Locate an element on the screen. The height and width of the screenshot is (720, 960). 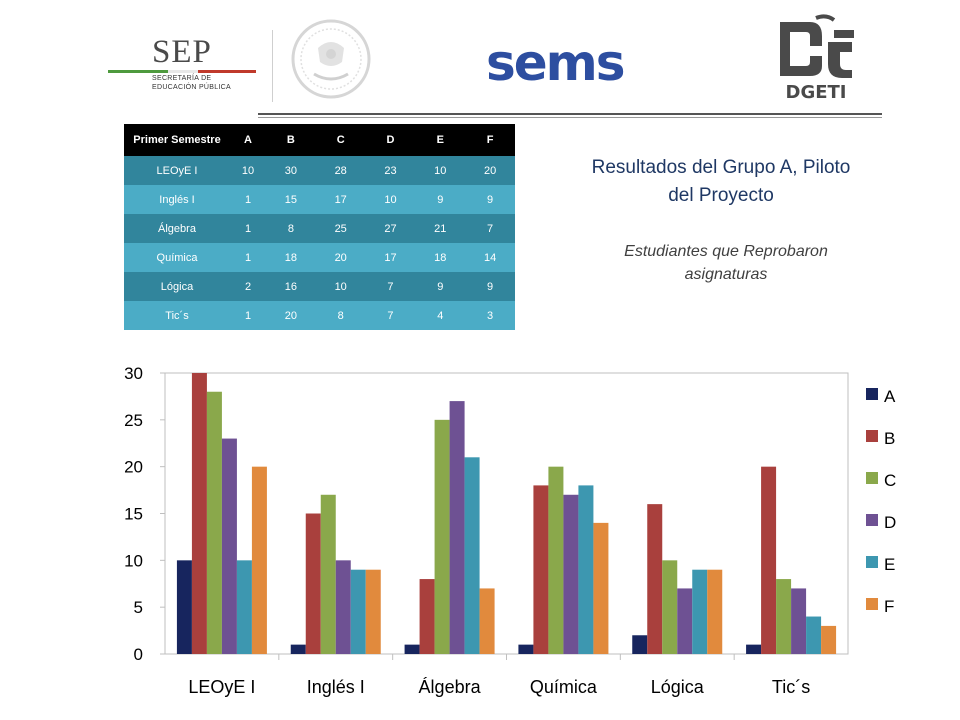
y-tick-label: 30 is located at coordinates (133, 373).